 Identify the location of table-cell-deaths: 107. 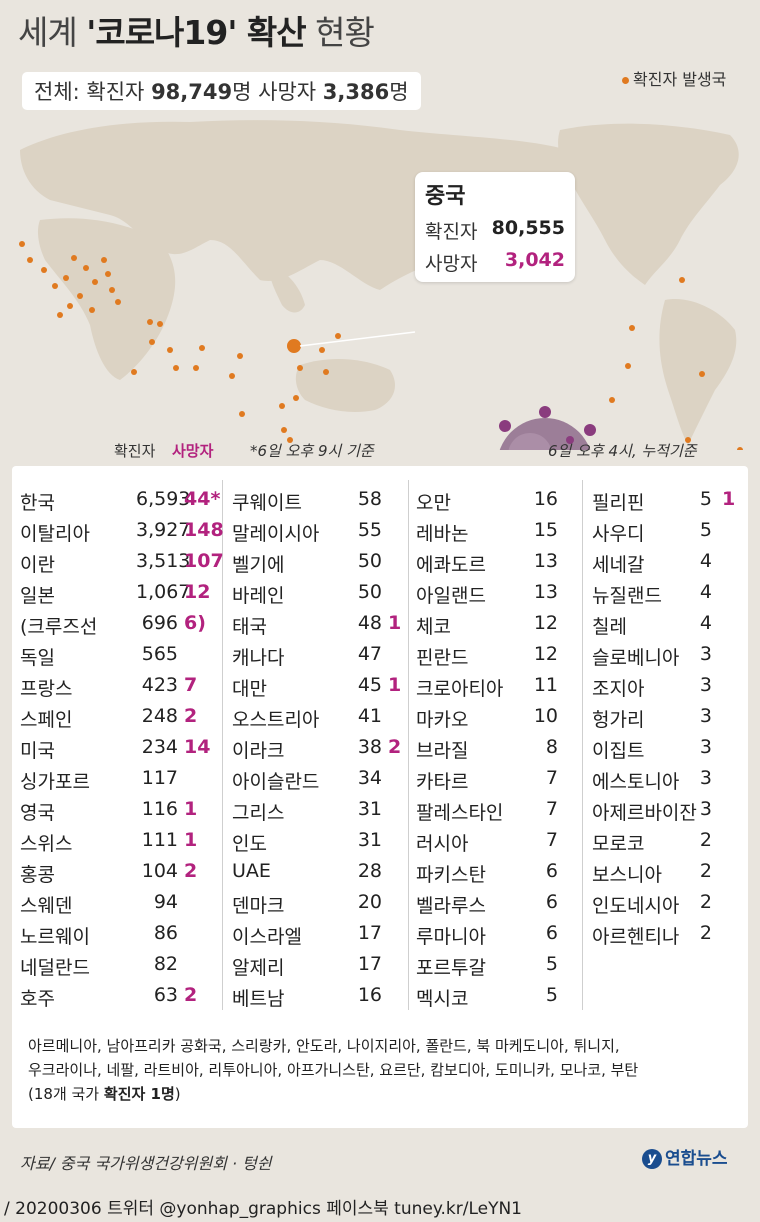
(204, 561).